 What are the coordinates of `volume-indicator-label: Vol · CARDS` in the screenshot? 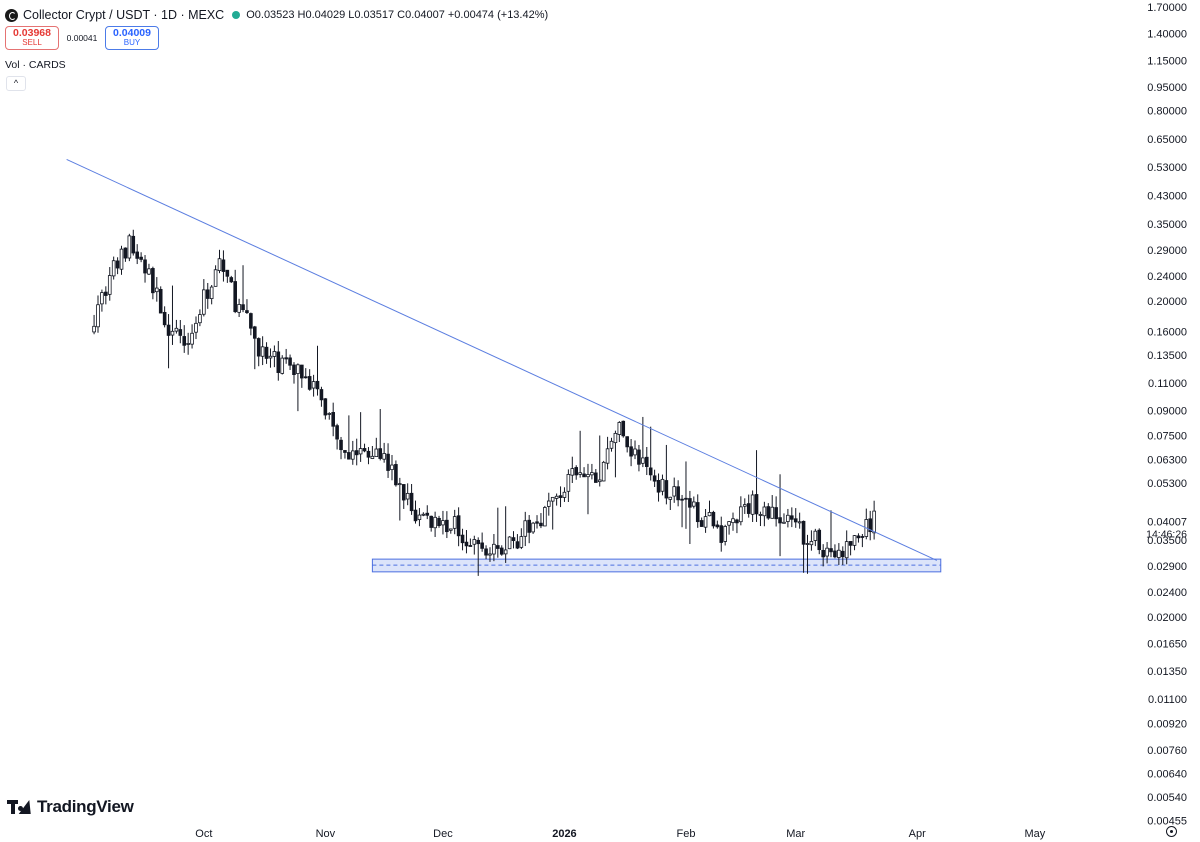 It's located at (35, 65).